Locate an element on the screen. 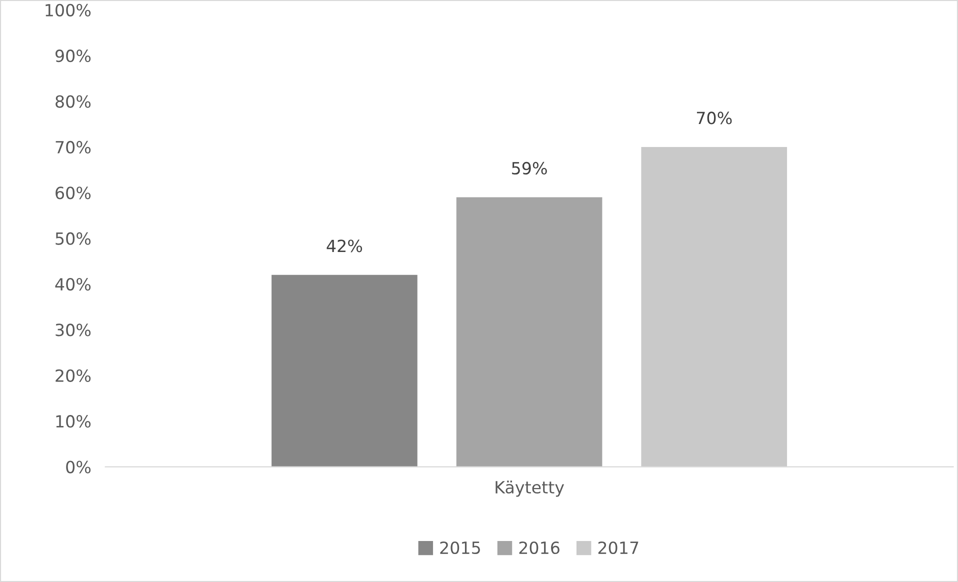 The height and width of the screenshot is (582, 958). y-tick-label: 10% is located at coordinates (73, 421).